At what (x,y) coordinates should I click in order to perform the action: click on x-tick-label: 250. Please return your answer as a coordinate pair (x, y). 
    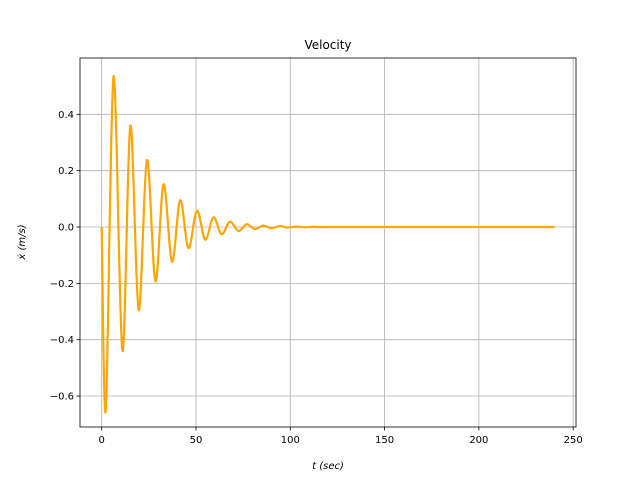
    Looking at the image, I should click on (573, 440).